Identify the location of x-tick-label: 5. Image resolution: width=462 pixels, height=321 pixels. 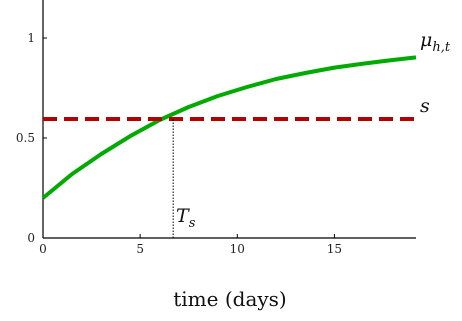
(140, 249).